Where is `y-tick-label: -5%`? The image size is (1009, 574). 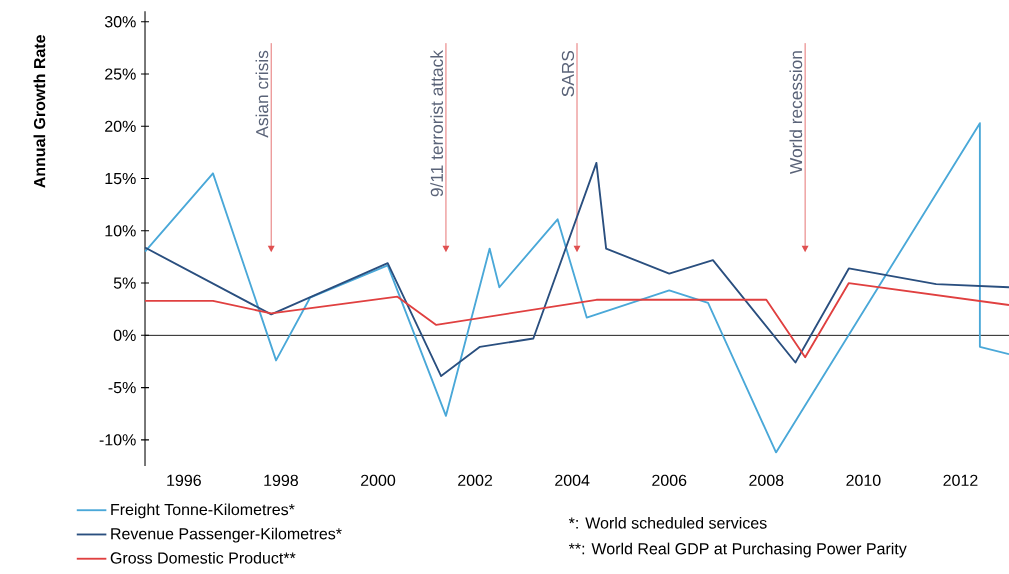 y-tick-label: -5% is located at coordinates (122, 387).